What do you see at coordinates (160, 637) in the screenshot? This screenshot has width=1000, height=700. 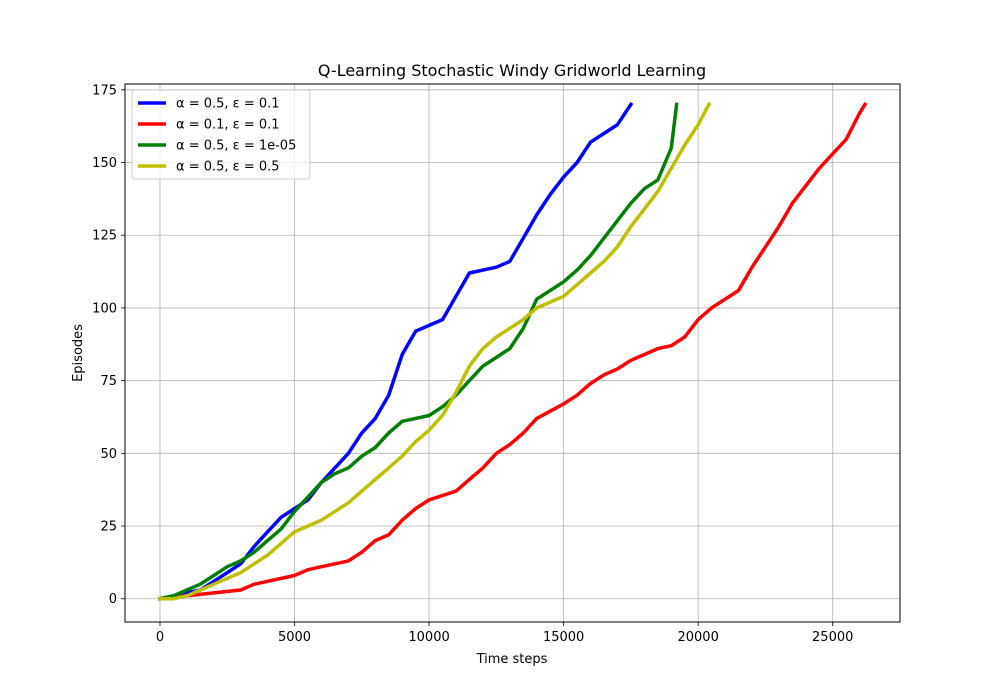 I see `x-tick-label: 0` at bounding box center [160, 637].